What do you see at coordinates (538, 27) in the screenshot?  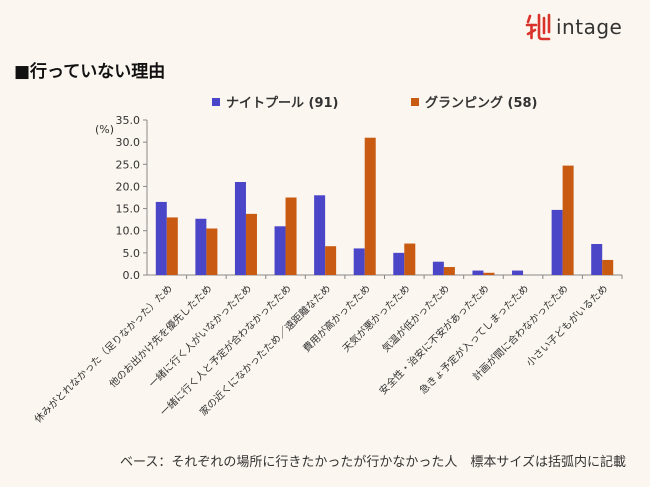 I see `intage-logo-mark` at bounding box center [538, 27].